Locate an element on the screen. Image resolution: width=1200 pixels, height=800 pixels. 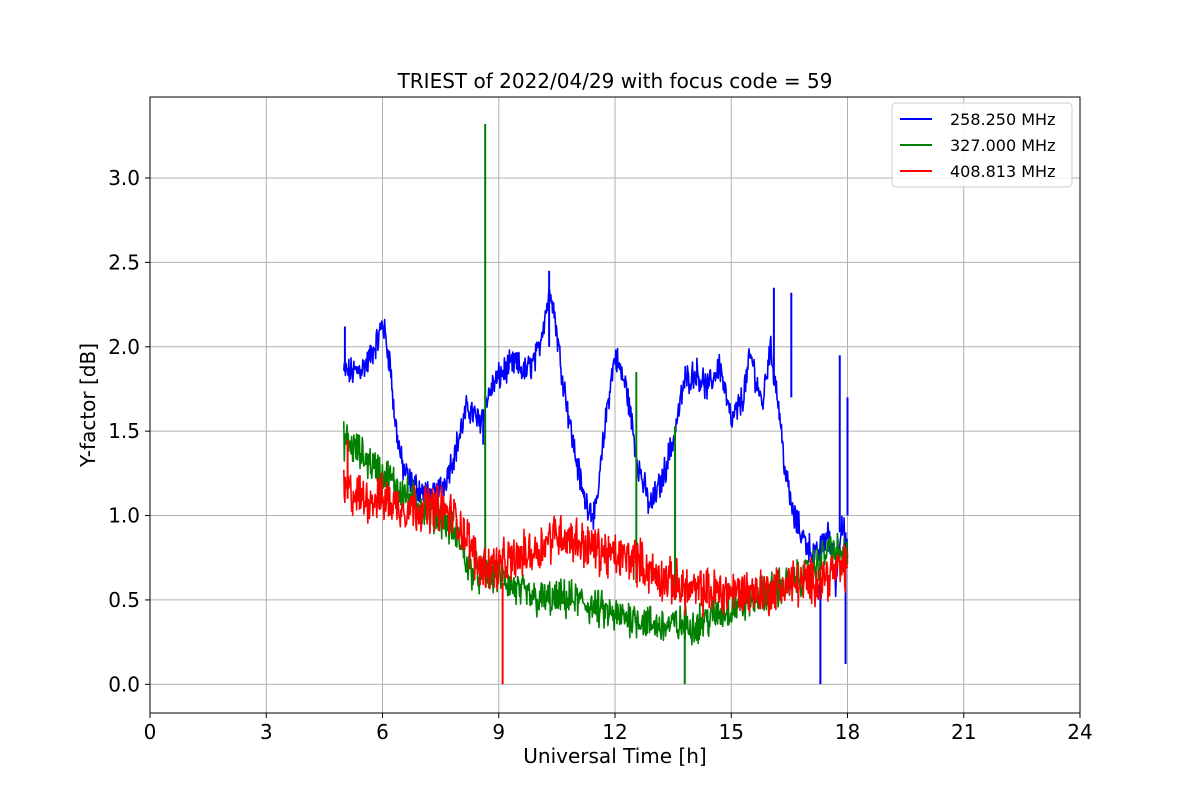
y-axis-label: Y-factor [dB] is located at coordinates (88, 405).